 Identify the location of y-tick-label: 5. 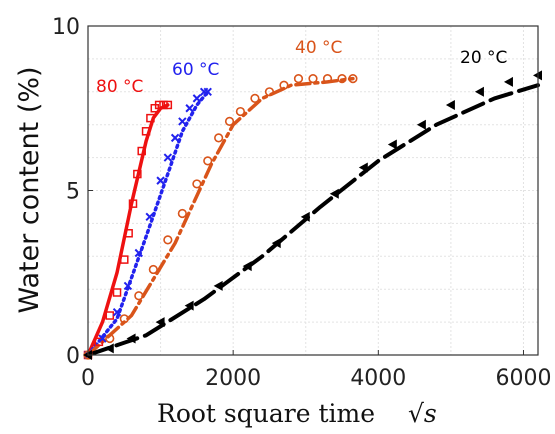
(73, 192).